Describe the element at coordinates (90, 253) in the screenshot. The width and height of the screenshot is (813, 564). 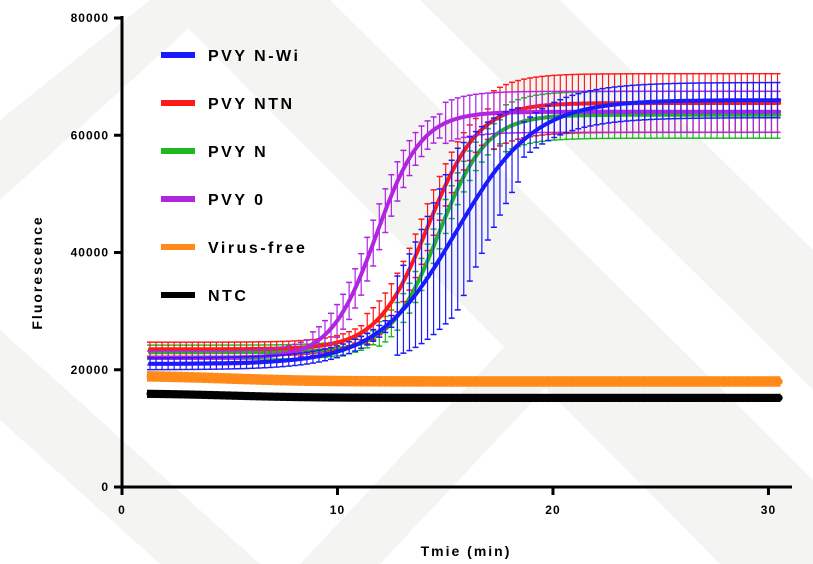
I see `y-tick-label: 40000` at that location.